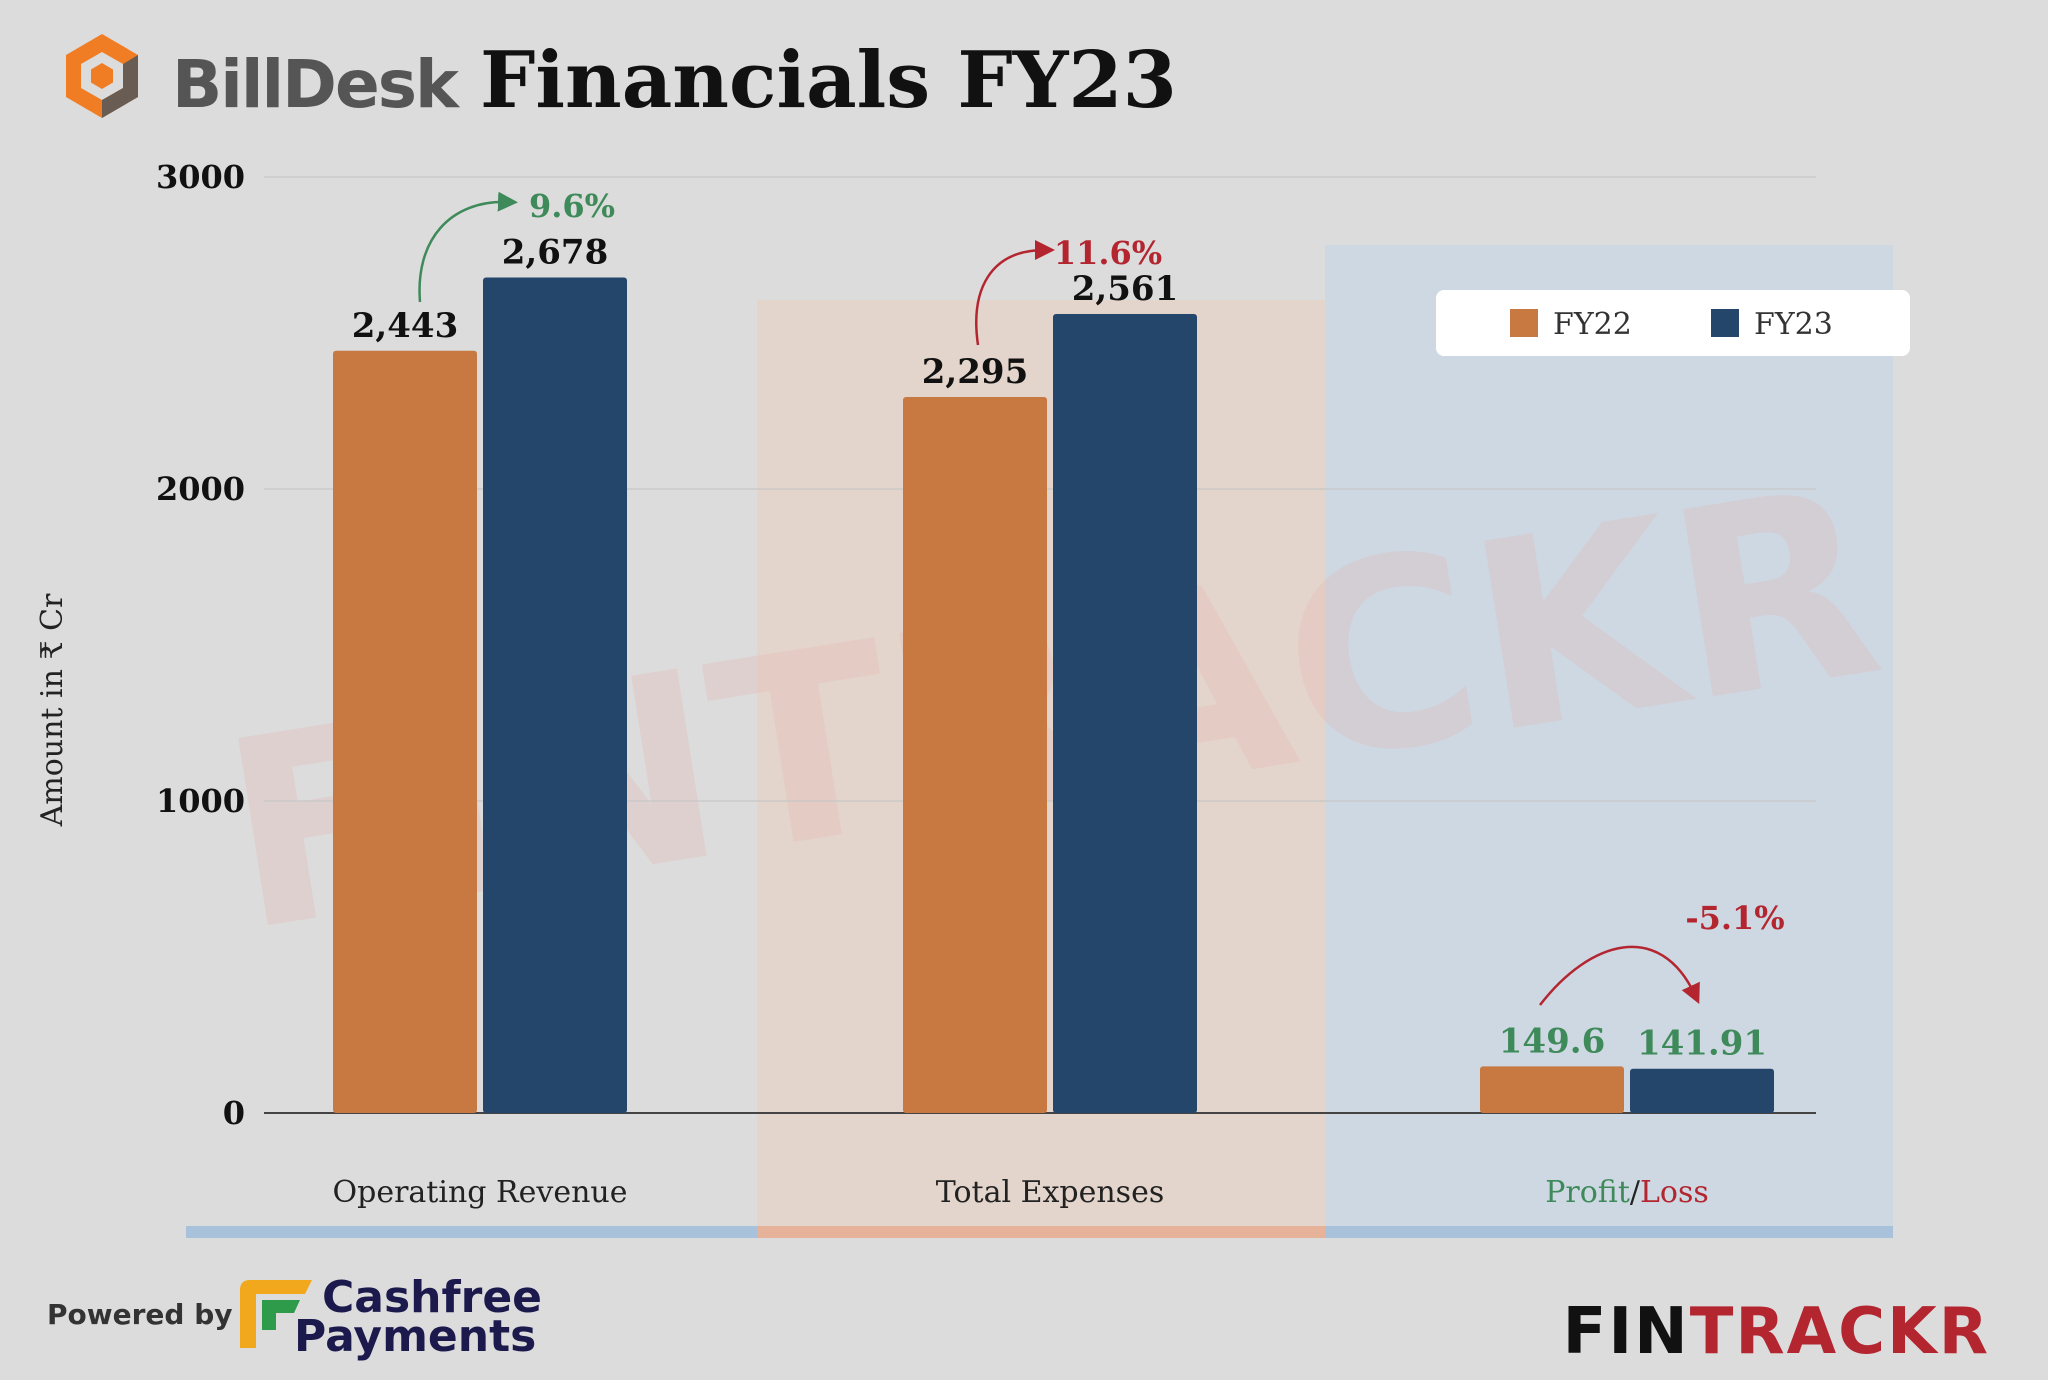 The width and height of the screenshot is (2048, 1380). What do you see at coordinates (52, 710) in the screenshot?
I see `y-axis-label: Amount in ₹ Cr` at bounding box center [52, 710].